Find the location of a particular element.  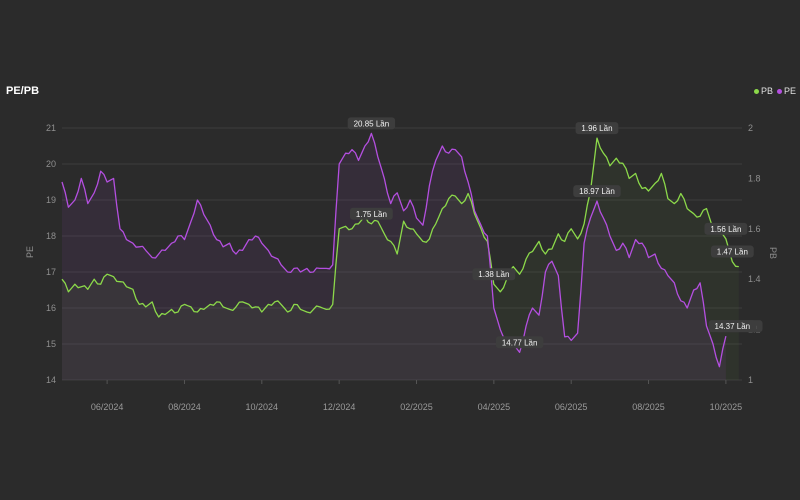

data-label-text: 14.77 Lần is located at coordinates (520, 342).